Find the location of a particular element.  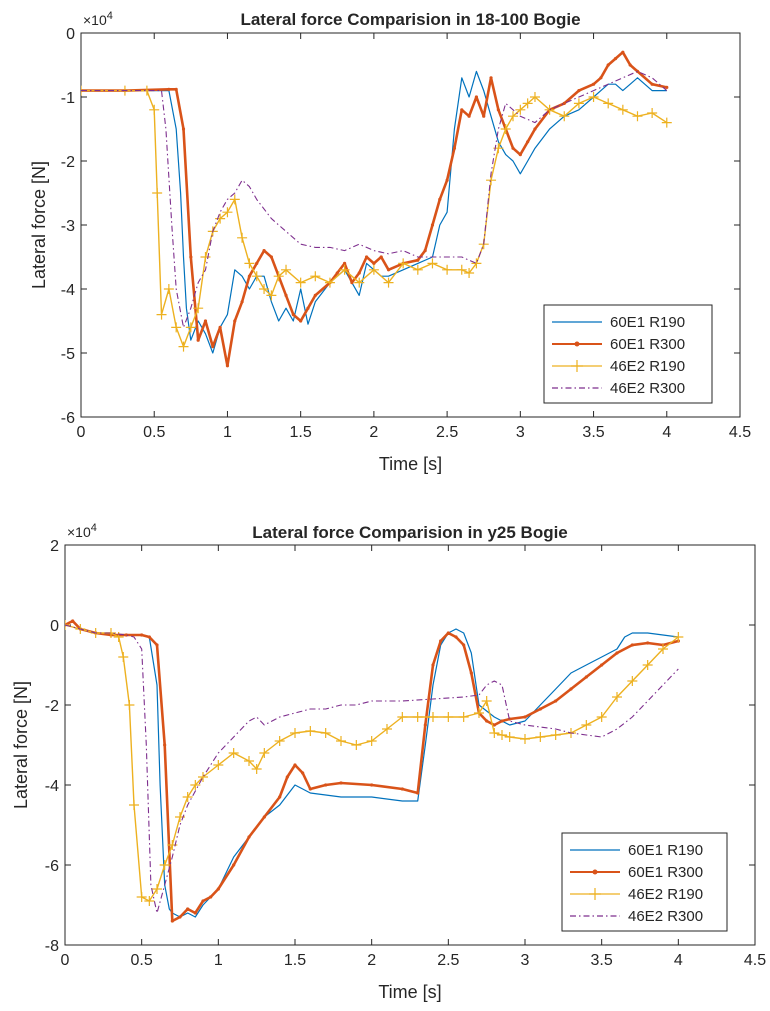

y-tick-label: 0 is located at coordinates (54, 626).